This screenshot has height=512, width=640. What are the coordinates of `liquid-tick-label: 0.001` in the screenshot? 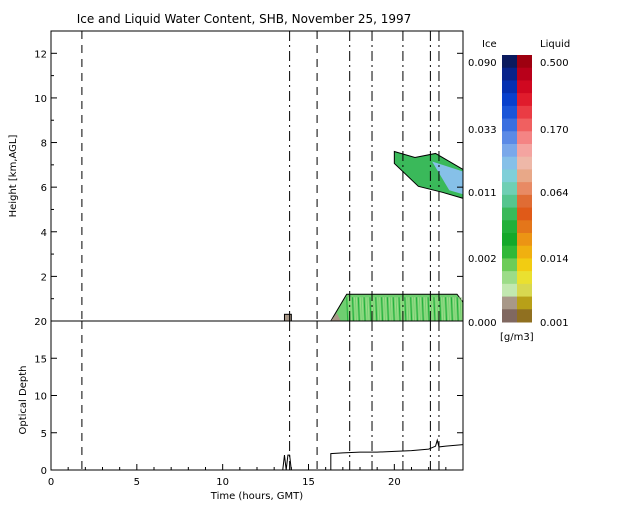 It's located at (554, 323).